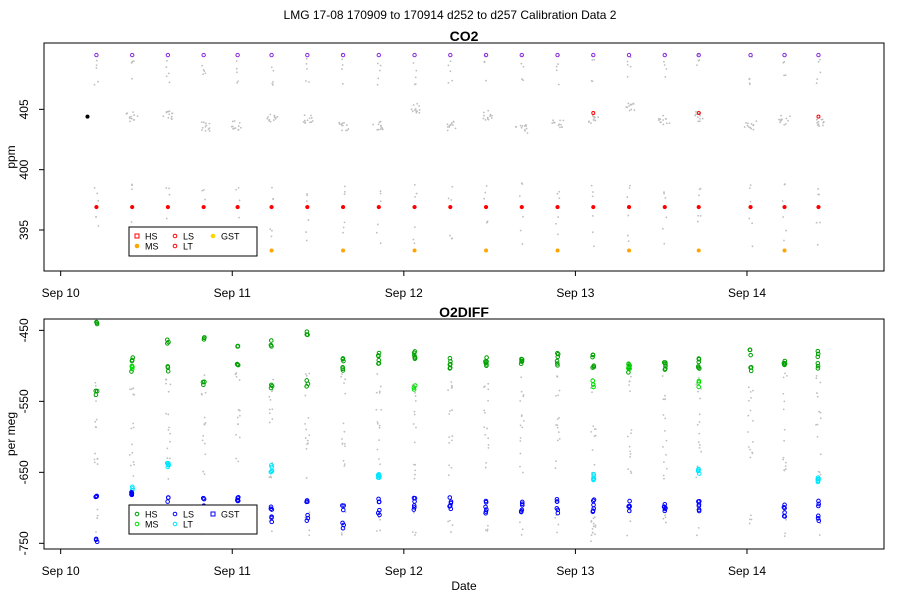 The image size is (900, 600). What do you see at coordinates (699, 387) in the screenshot?
I see `o2-point-ms` at bounding box center [699, 387].